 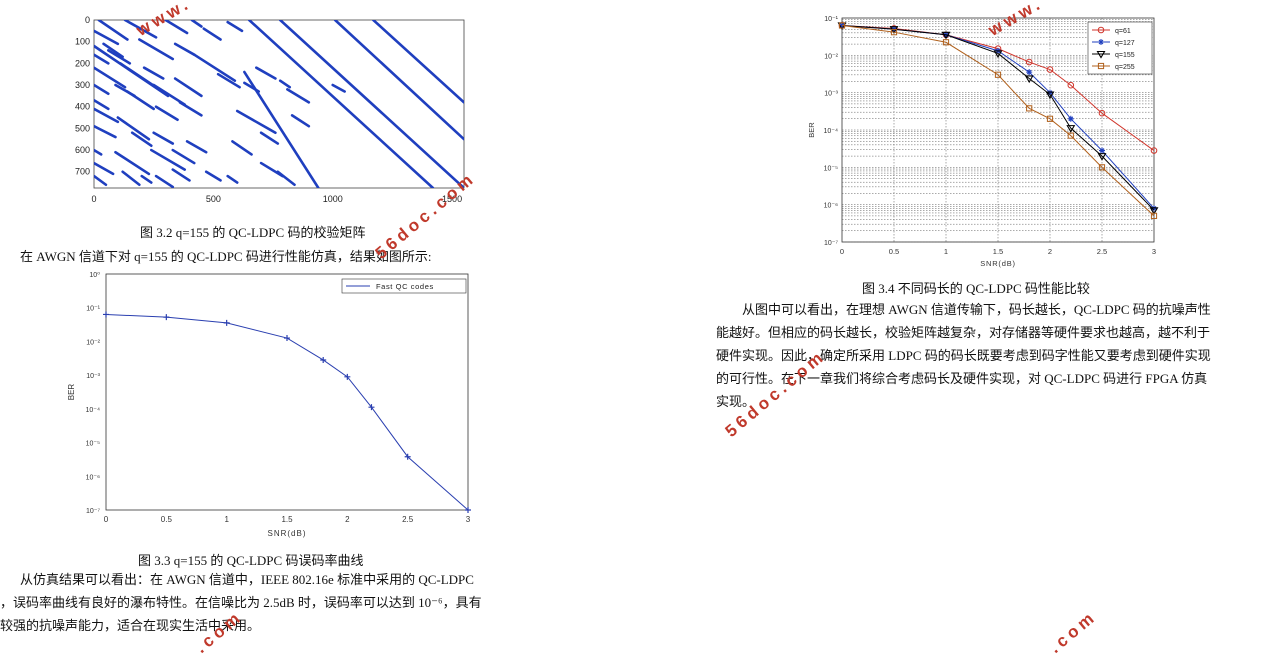 I want to click on y-tick-label: 500, so click(x=82, y=128).